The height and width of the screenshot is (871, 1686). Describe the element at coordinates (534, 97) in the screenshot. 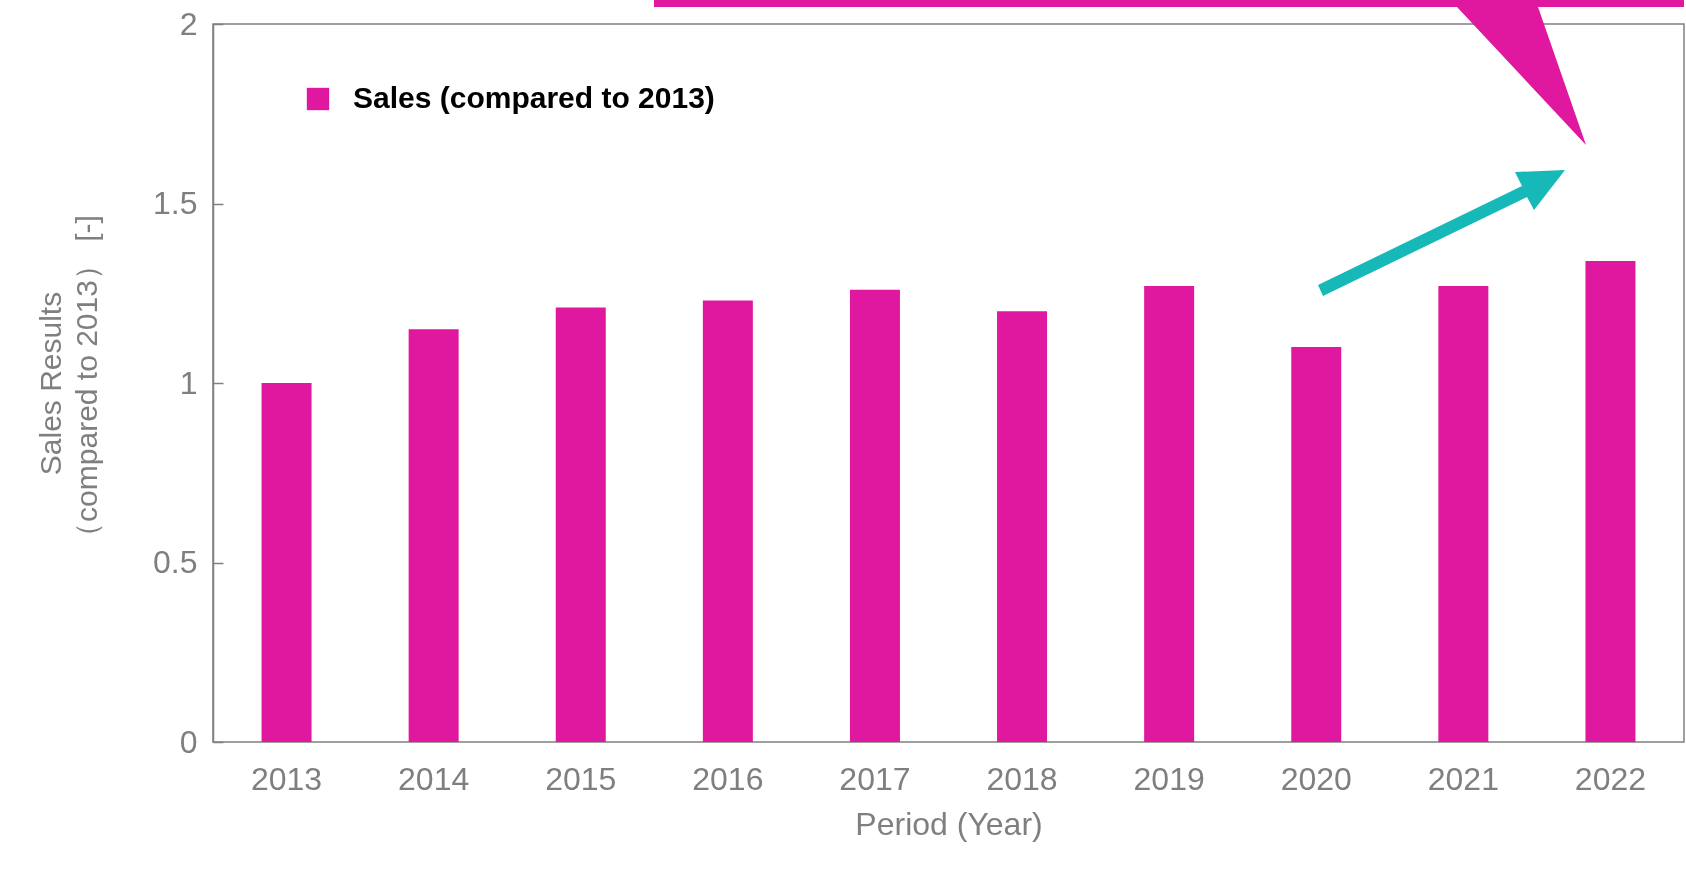

I see `legend-label: Sales (compared to 2013)` at that location.